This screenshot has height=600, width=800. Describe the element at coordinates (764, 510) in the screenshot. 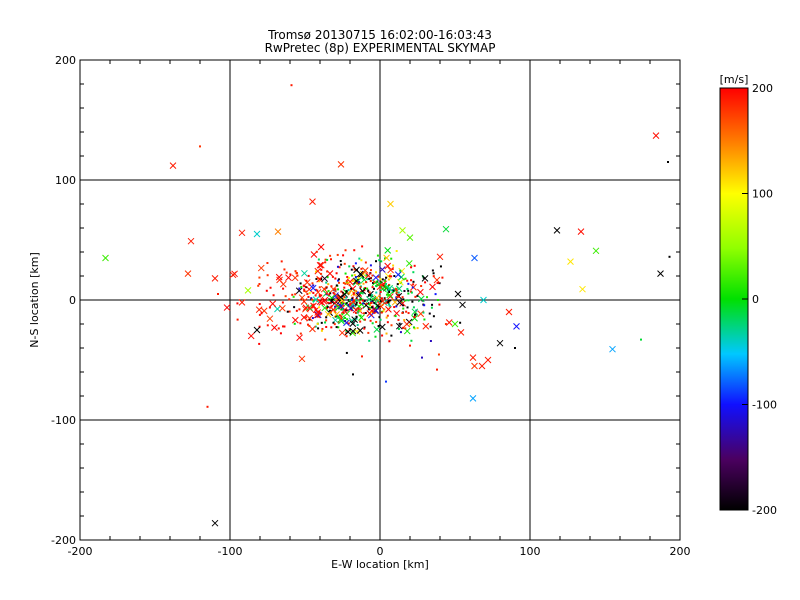

I see `colorbar-tick-label: -200` at that location.